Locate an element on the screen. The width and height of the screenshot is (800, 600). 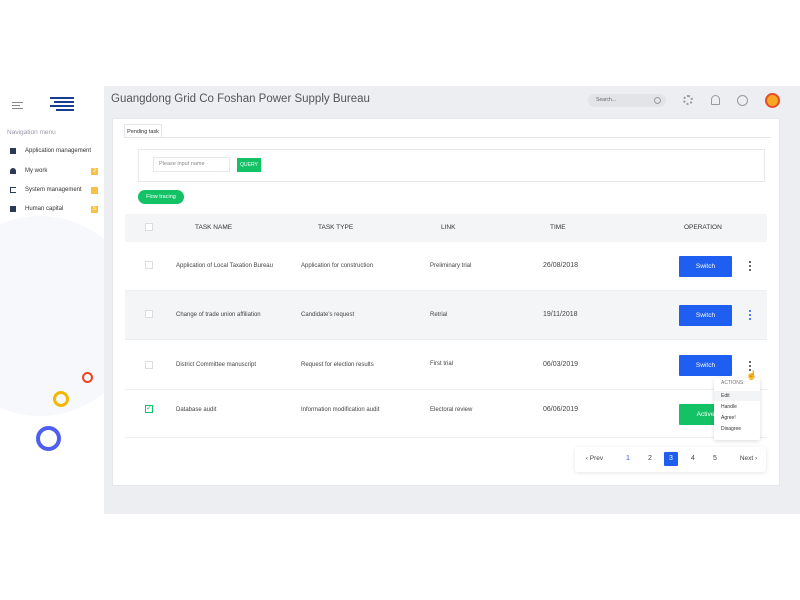
page-2: 2 is located at coordinates (650, 458).